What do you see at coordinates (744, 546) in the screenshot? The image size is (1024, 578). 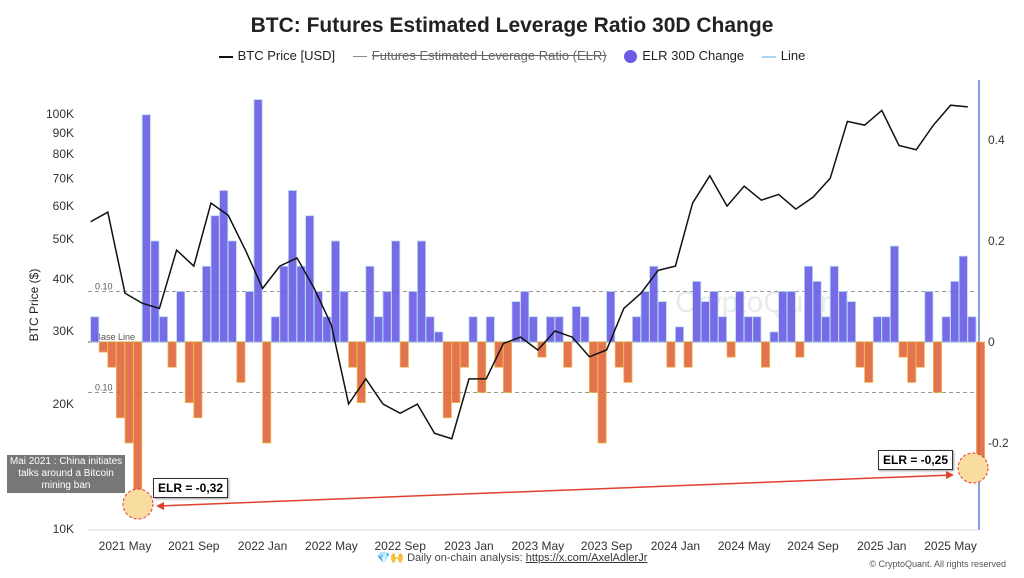 I see `x-tick-label: 2024 May` at bounding box center [744, 546].